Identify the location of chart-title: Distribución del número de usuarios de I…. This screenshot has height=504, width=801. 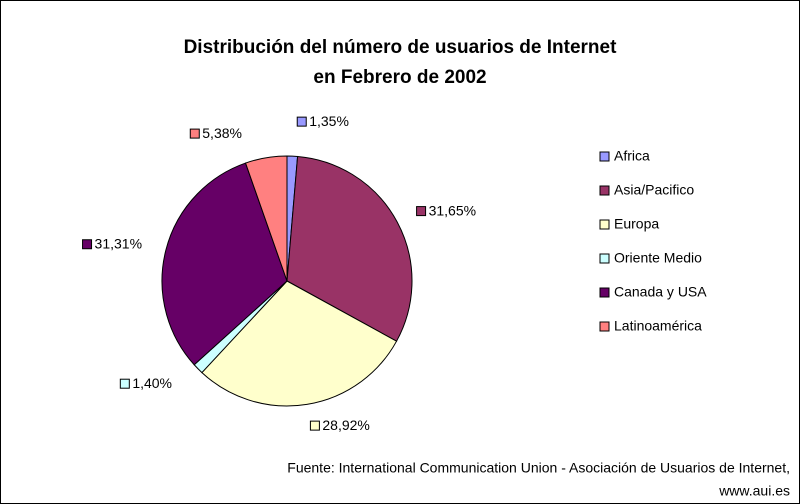
(401, 47).